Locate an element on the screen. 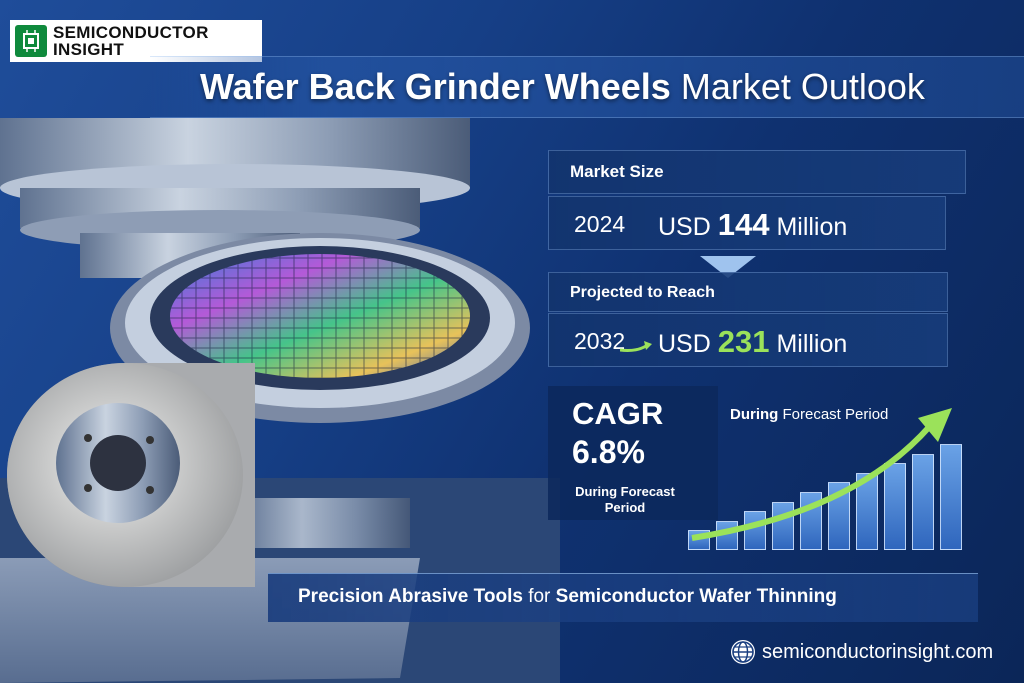  chip-icon is located at coordinates (31, 41).